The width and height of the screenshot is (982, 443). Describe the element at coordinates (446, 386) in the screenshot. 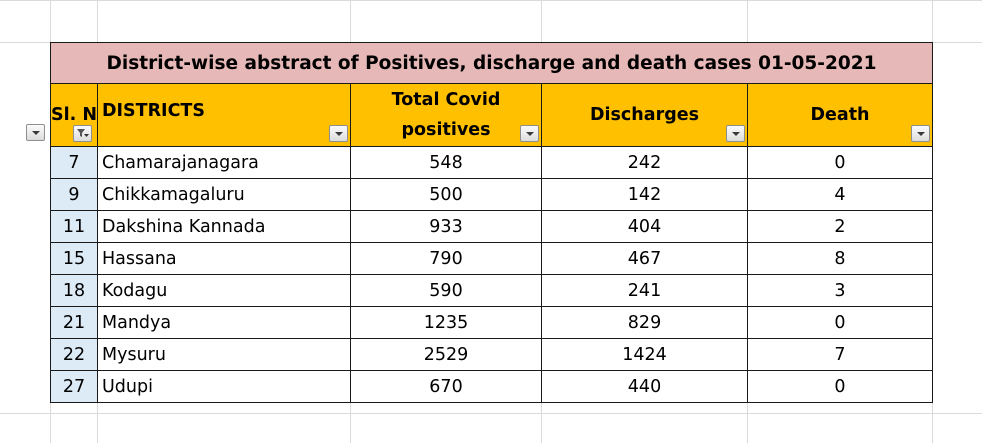

I see `positives-cell: 670` at that location.